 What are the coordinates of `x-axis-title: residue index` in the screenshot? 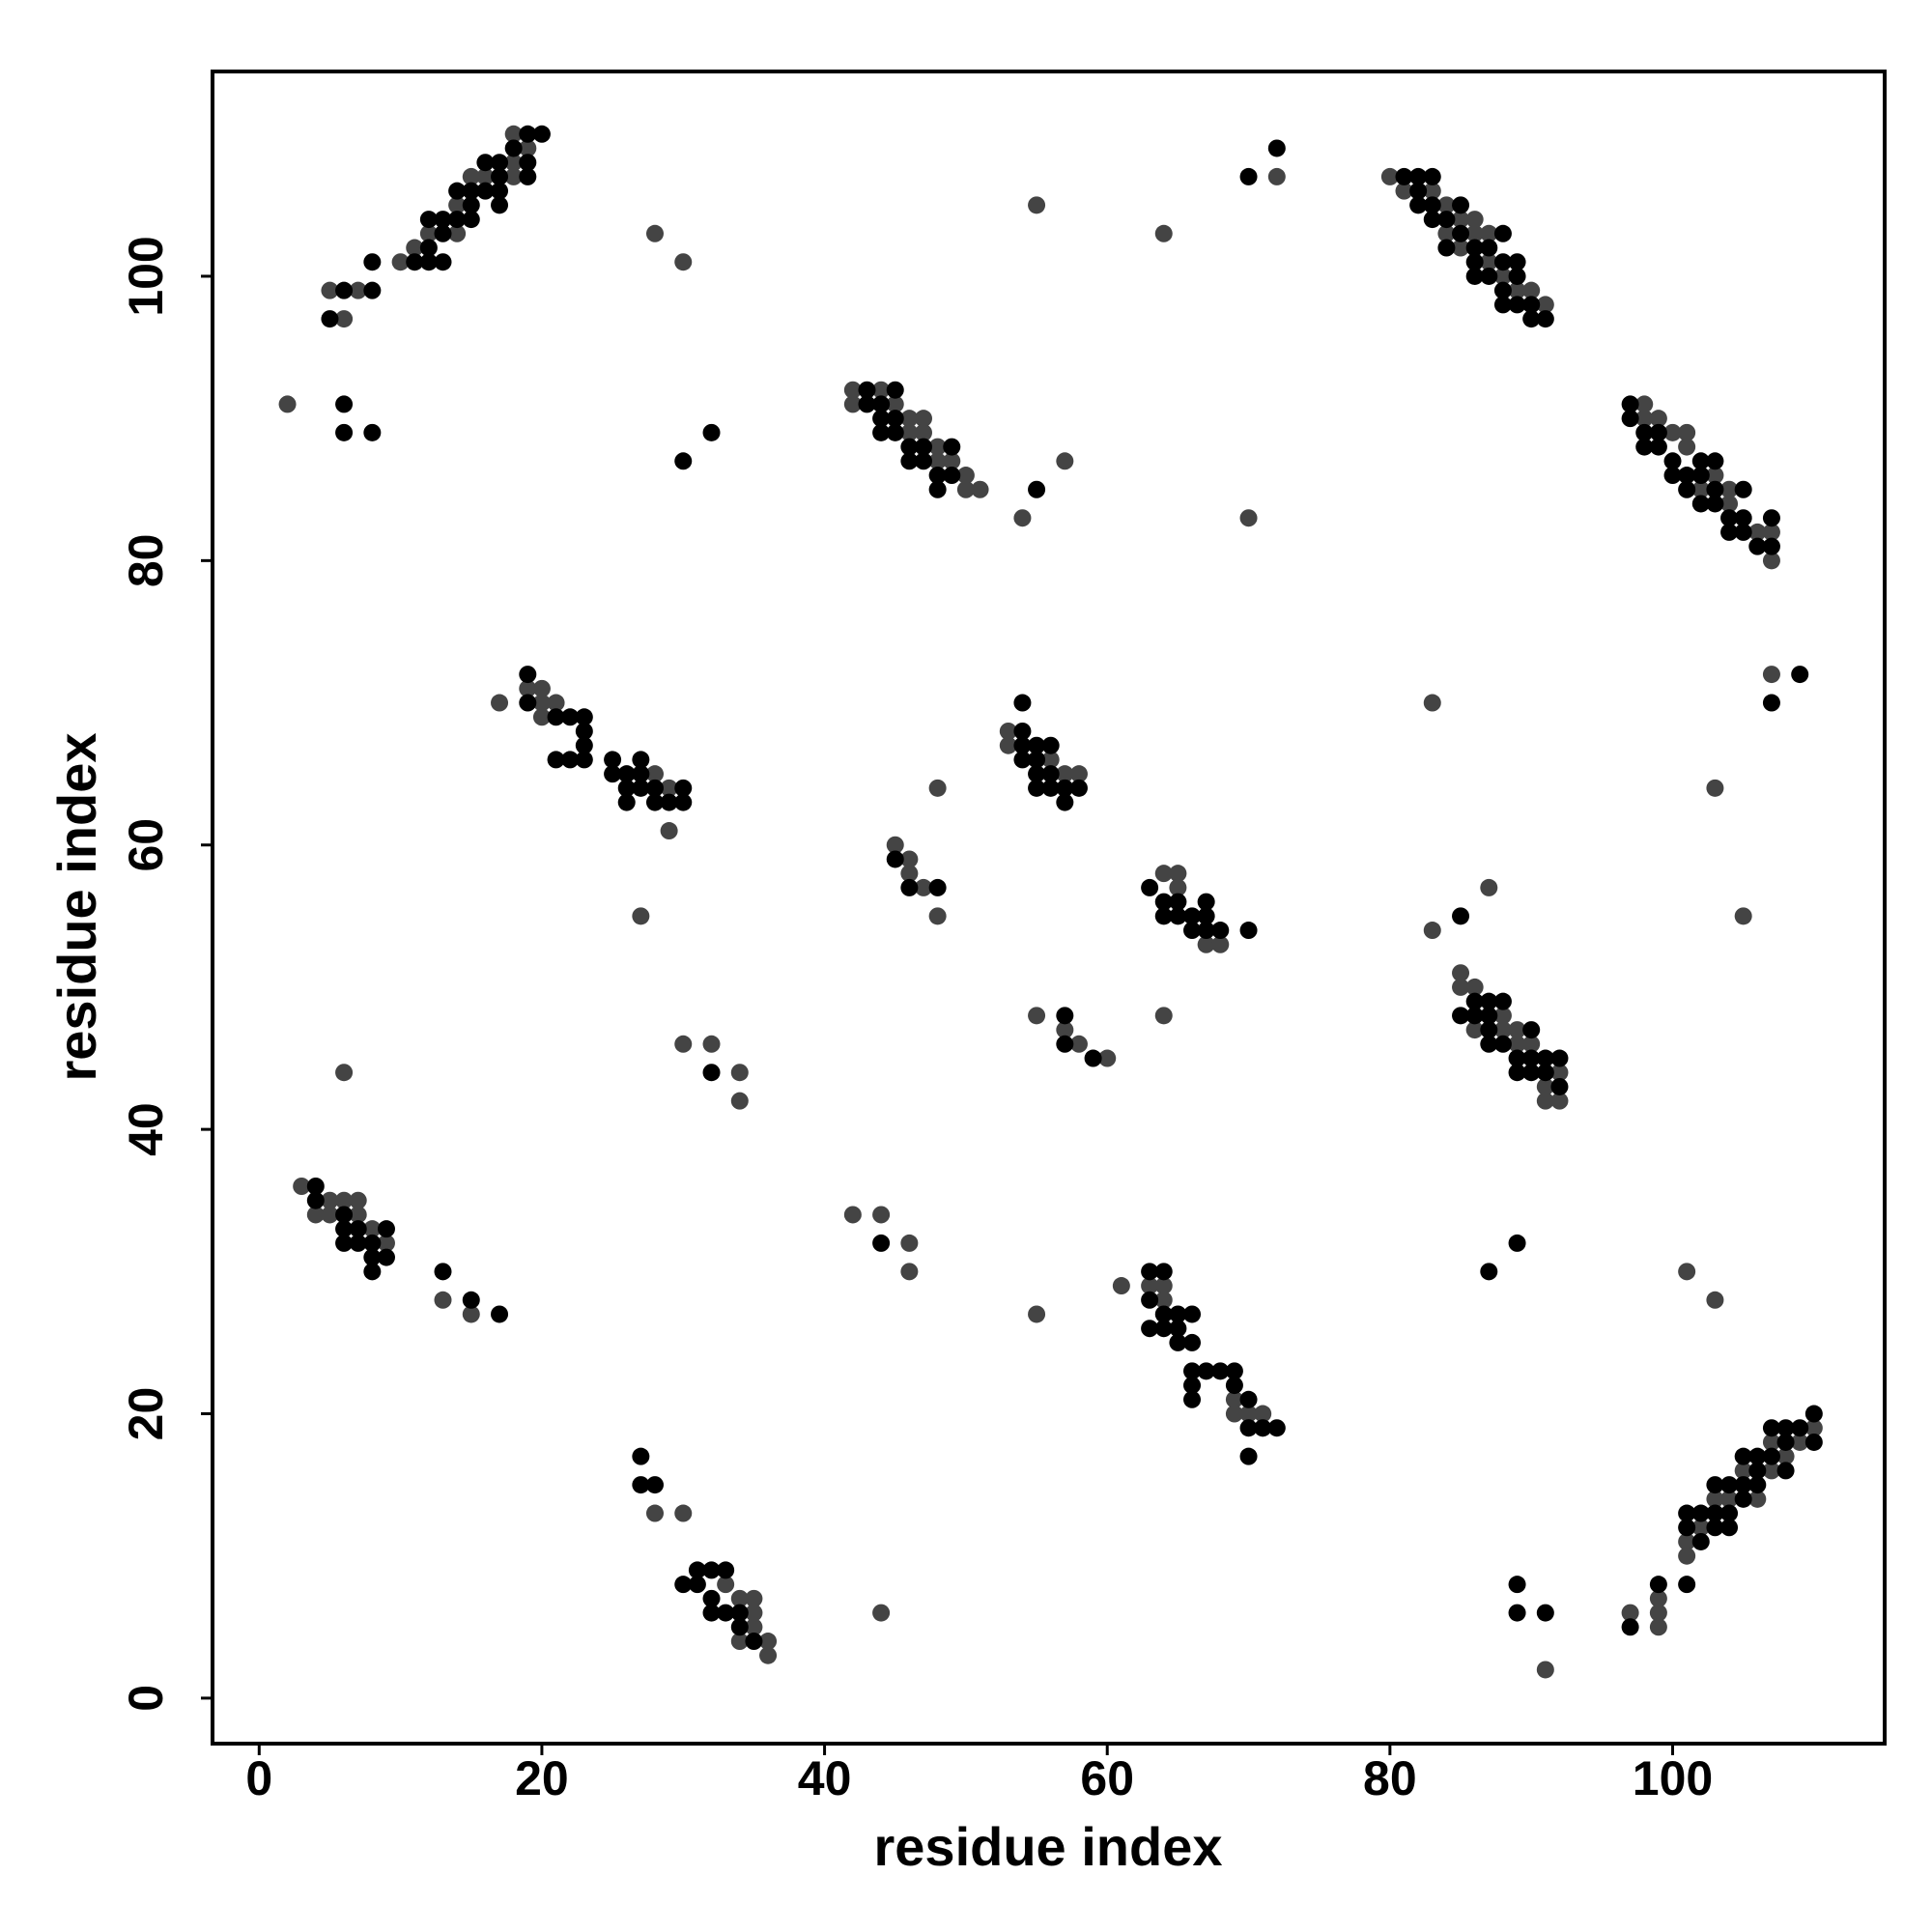 It's located at (1047, 1846).